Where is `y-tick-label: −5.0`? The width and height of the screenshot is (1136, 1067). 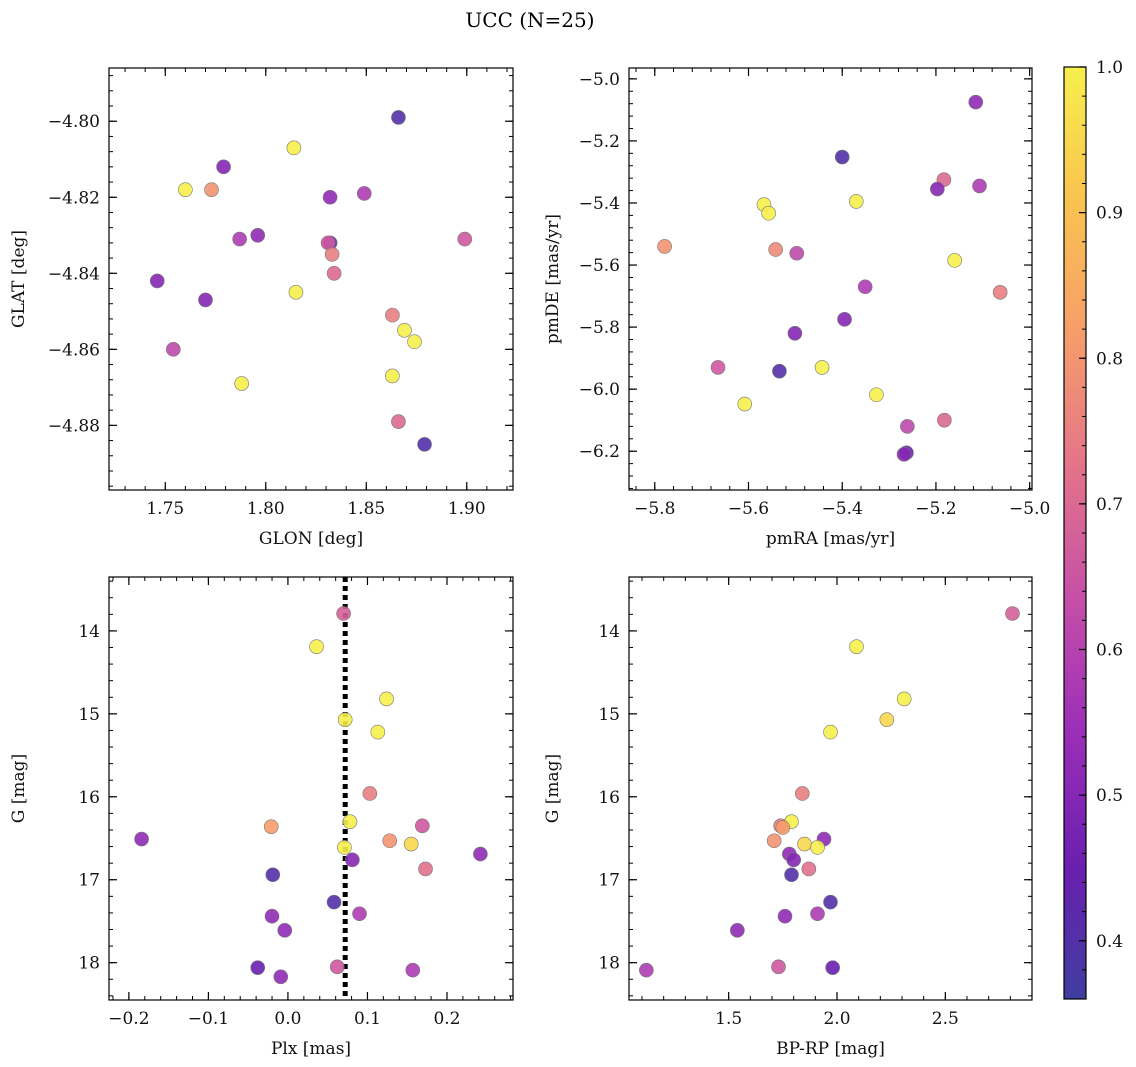 y-tick-label: −5.0 is located at coordinates (599, 80).